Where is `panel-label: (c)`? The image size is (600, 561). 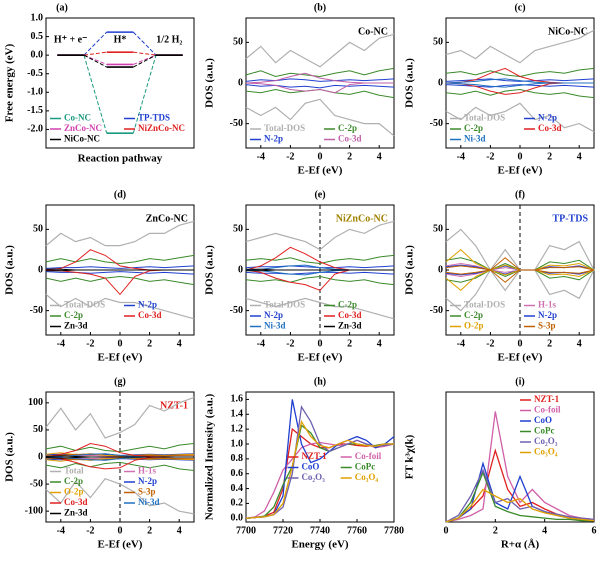
panel-label: (c) is located at coordinates (519, 7).